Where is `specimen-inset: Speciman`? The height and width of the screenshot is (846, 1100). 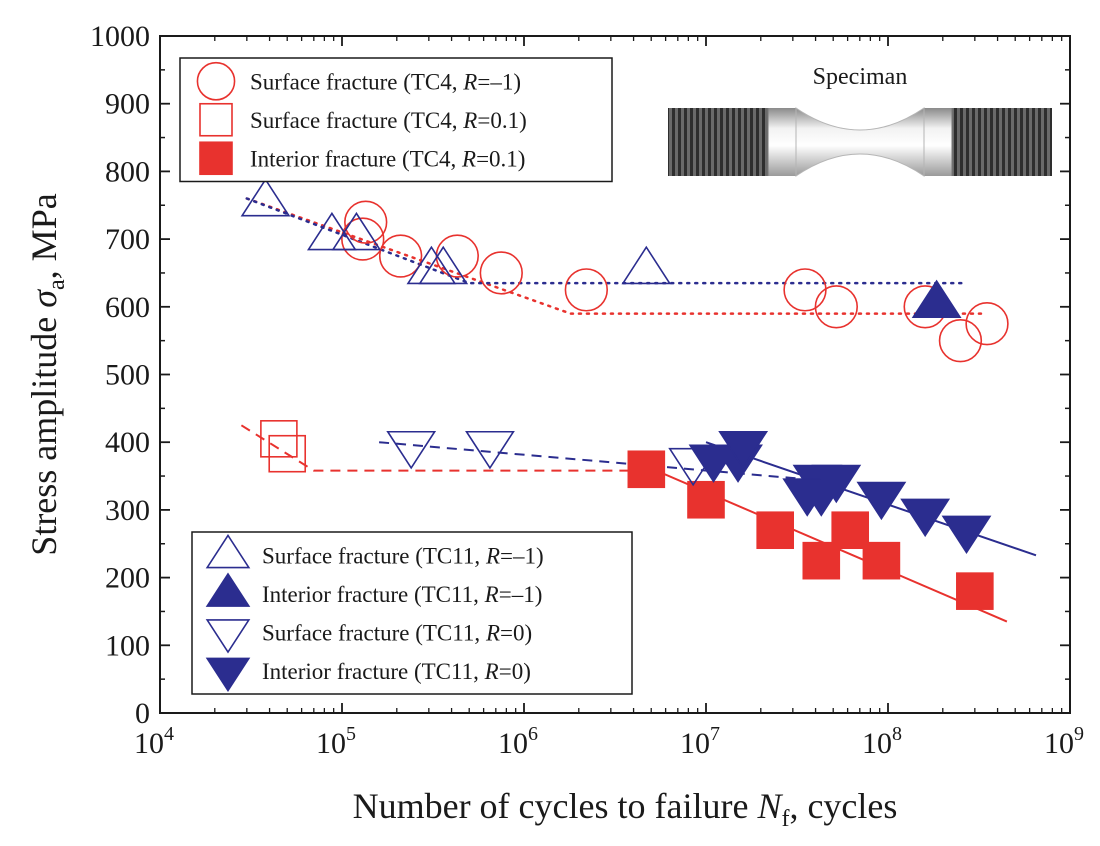 specimen-inset: Speciman is located at coordinates (860, 120).